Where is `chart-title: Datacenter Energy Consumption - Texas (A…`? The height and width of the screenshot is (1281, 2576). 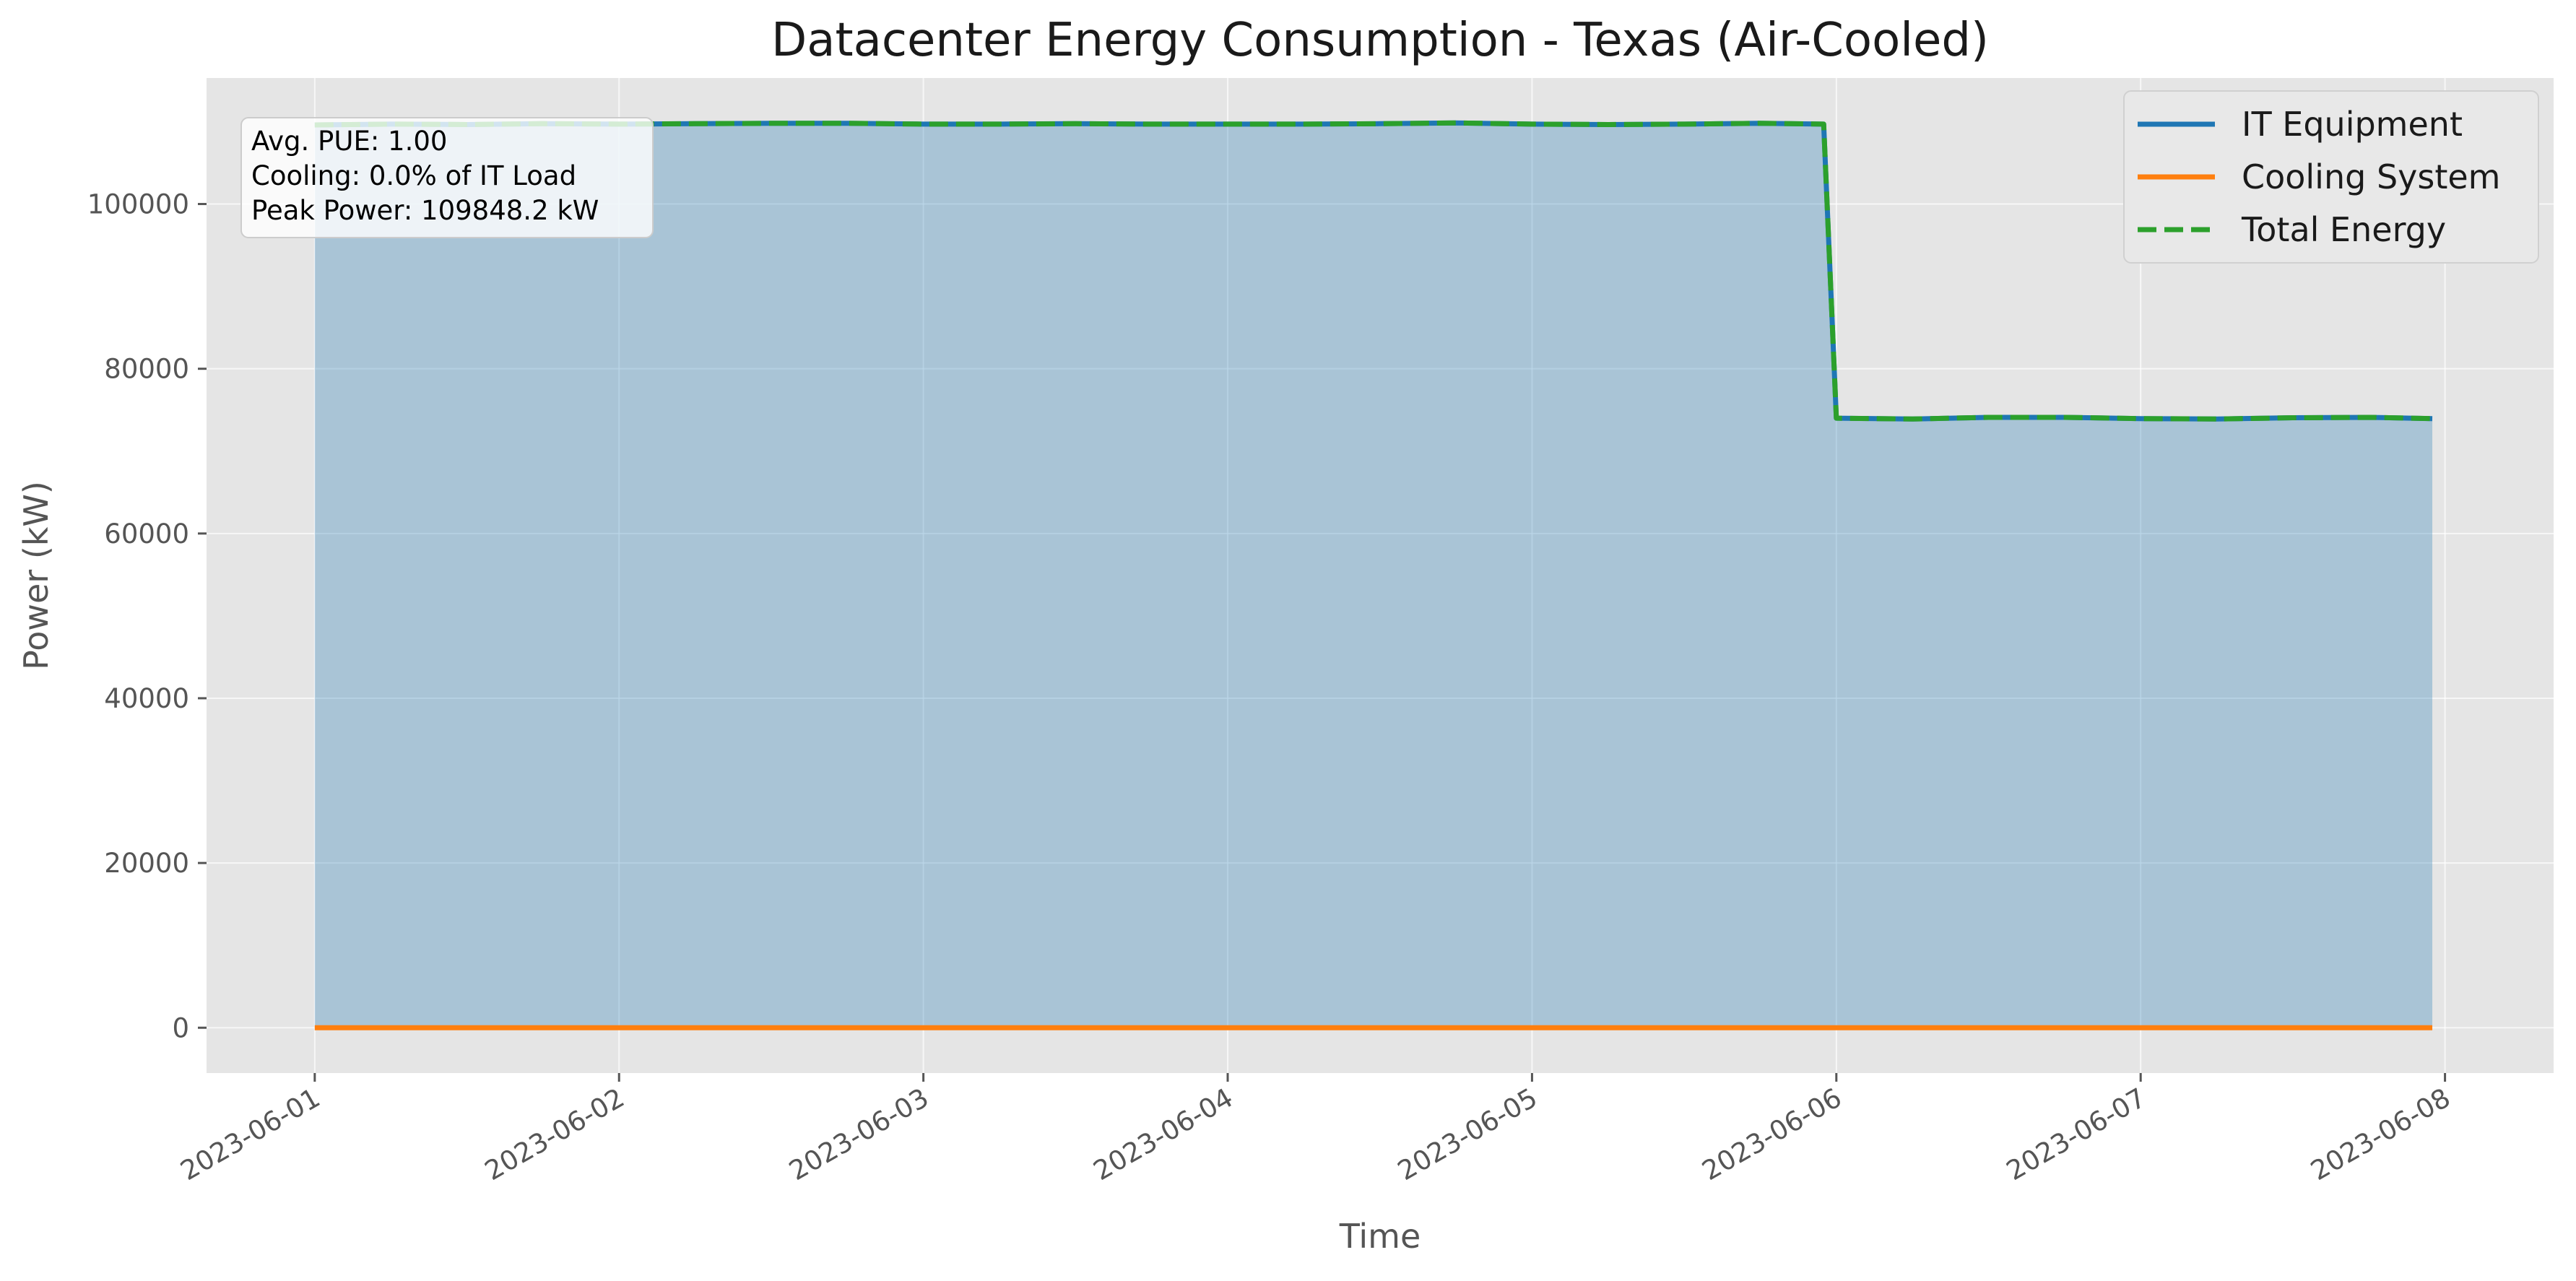
chart-title: Datacenter Energy Consumption - Texas (A… is located at coordinates (1380, 40).